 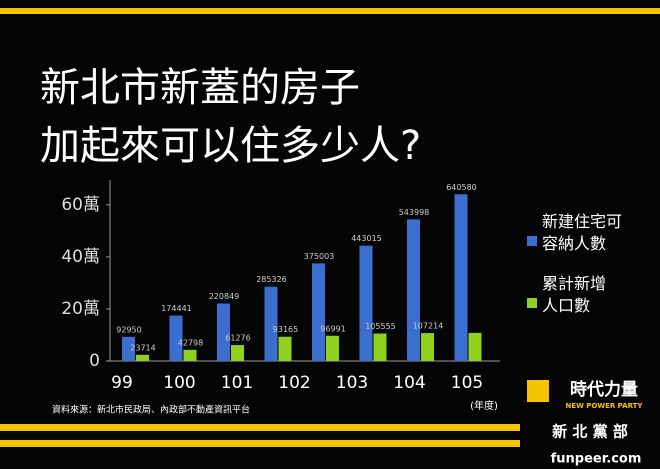 I want to click on value-label: 93165, so click(x=285, y=329).